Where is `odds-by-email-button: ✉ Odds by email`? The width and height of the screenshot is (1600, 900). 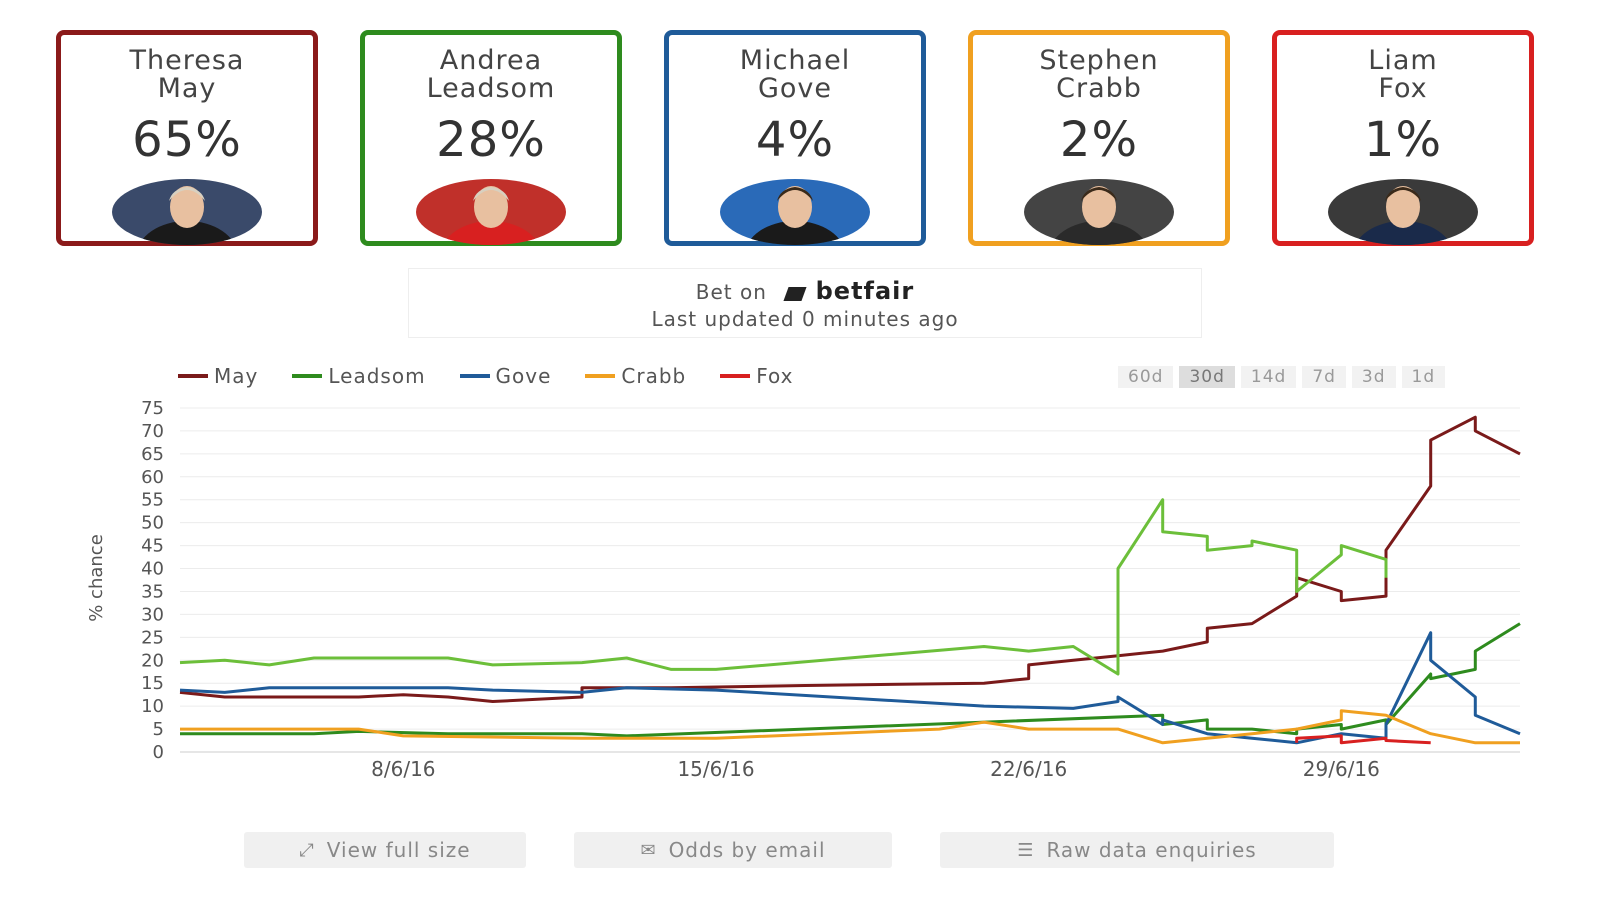
odds-by-email-button: ✉ Odds by email is located at coordinates (733, 850).